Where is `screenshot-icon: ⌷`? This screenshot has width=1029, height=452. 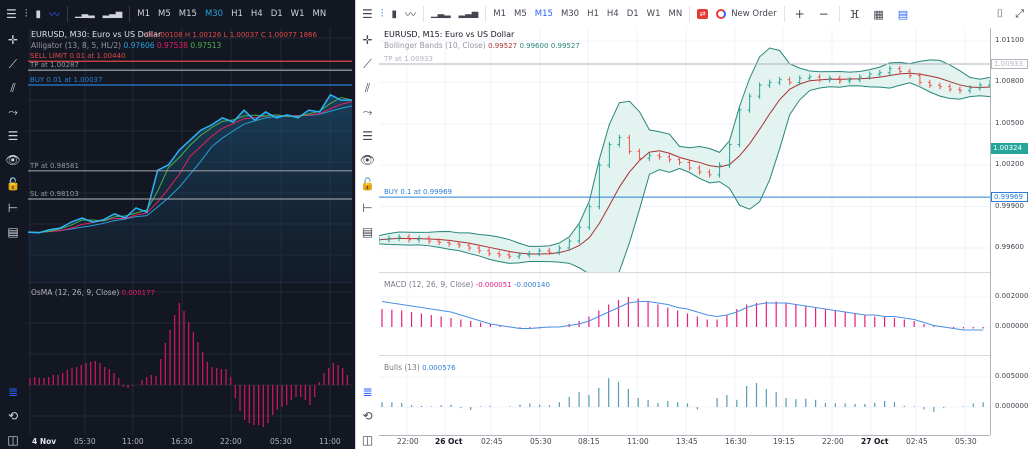 screenshot-icon: ⌷ is located at coordinates (1000, 13).